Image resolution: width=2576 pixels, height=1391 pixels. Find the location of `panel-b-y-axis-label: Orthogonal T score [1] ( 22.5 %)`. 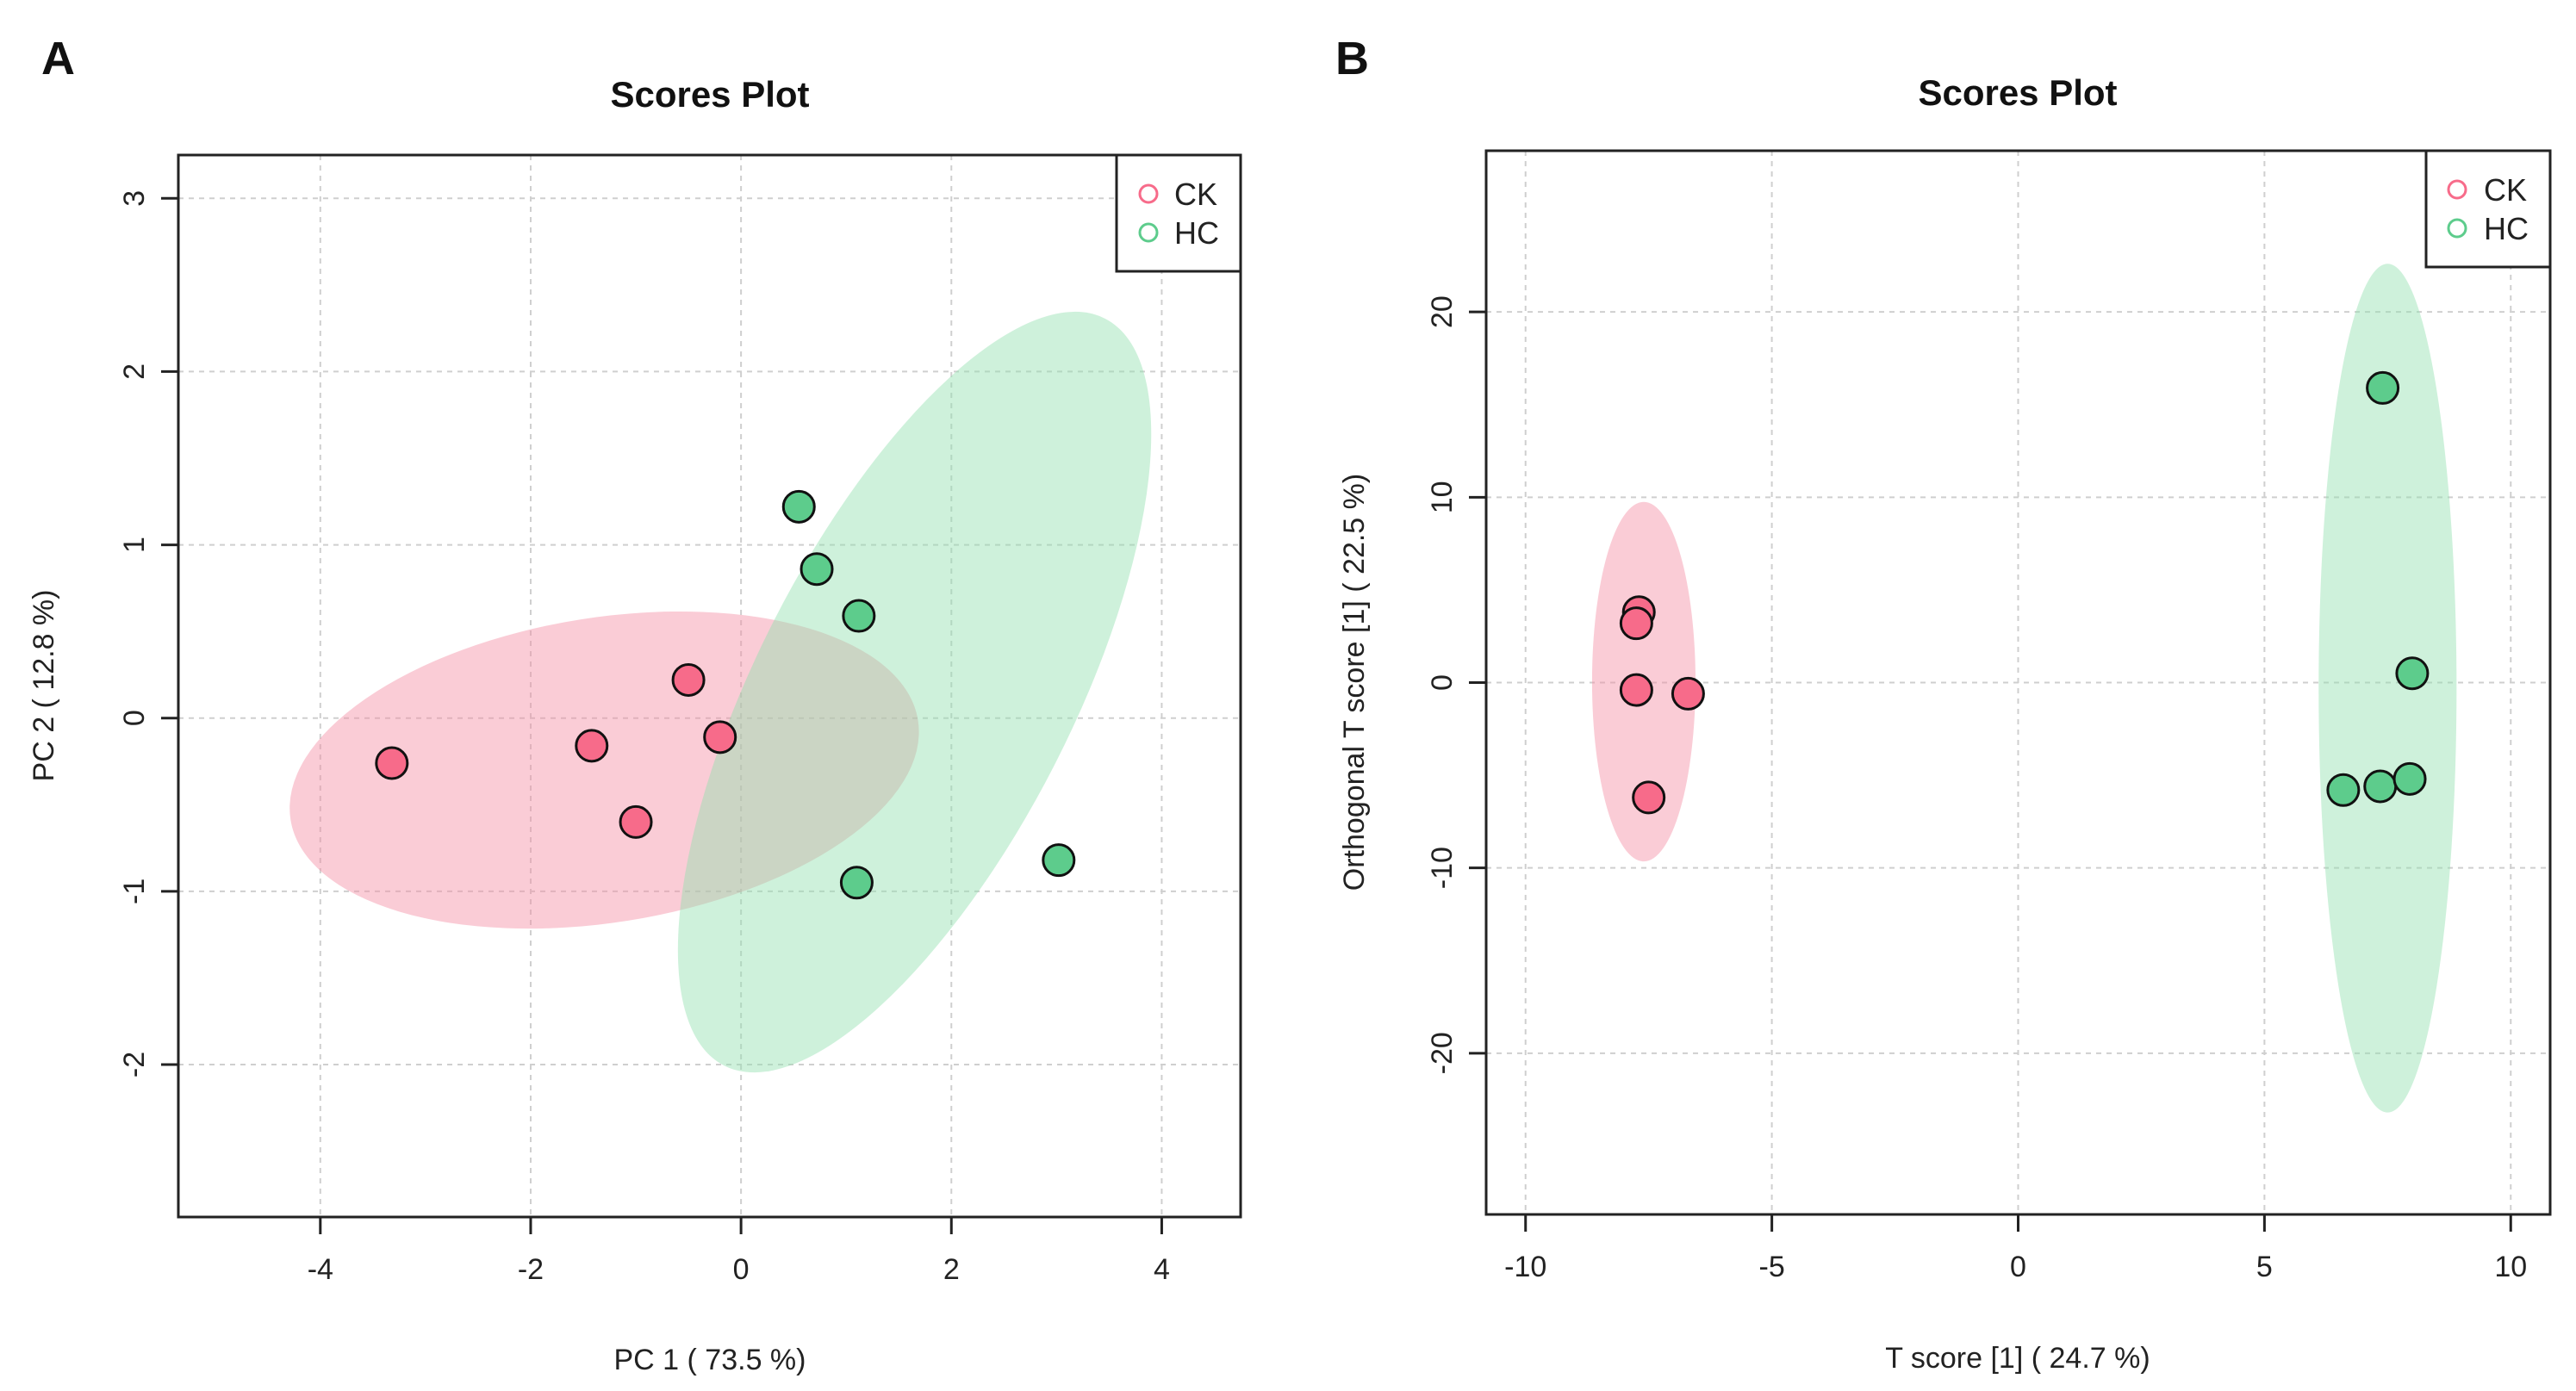

panel-b-y-axis-label: Orthogonal T score [1] ( 22.5 %) is located at coordinates (1355, 683).